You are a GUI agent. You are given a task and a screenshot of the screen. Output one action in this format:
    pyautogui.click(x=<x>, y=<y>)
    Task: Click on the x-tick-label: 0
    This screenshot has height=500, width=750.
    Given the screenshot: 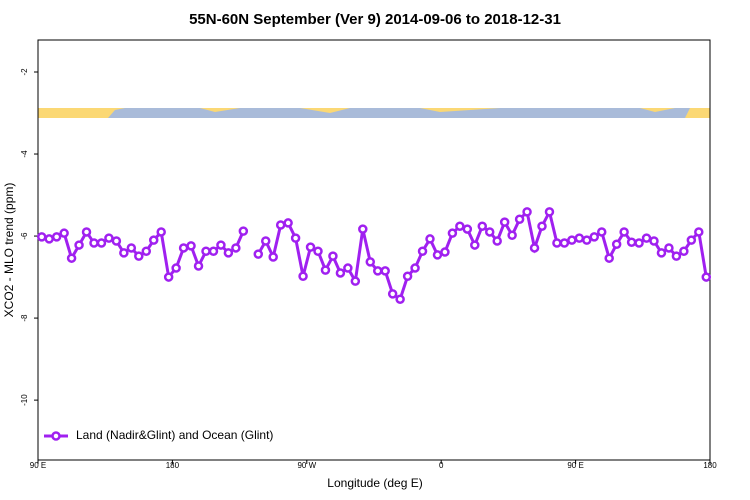 What is the action you would take?
    pyautogui.click(x=441, y=465)
    